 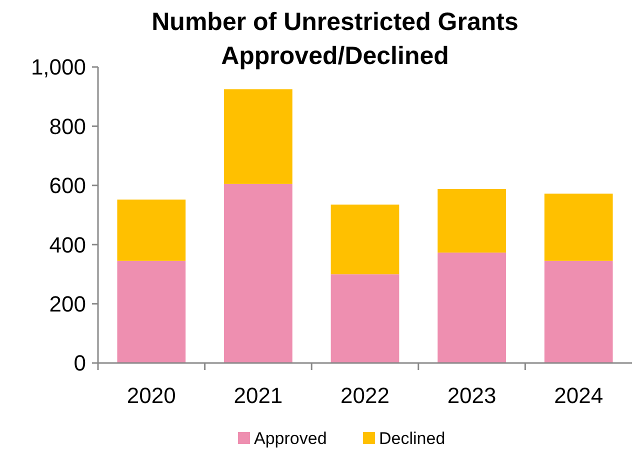 I want to click on chart-title: Number of Unrestricted Grants Approved/Declined, so click(x=335, y=39).